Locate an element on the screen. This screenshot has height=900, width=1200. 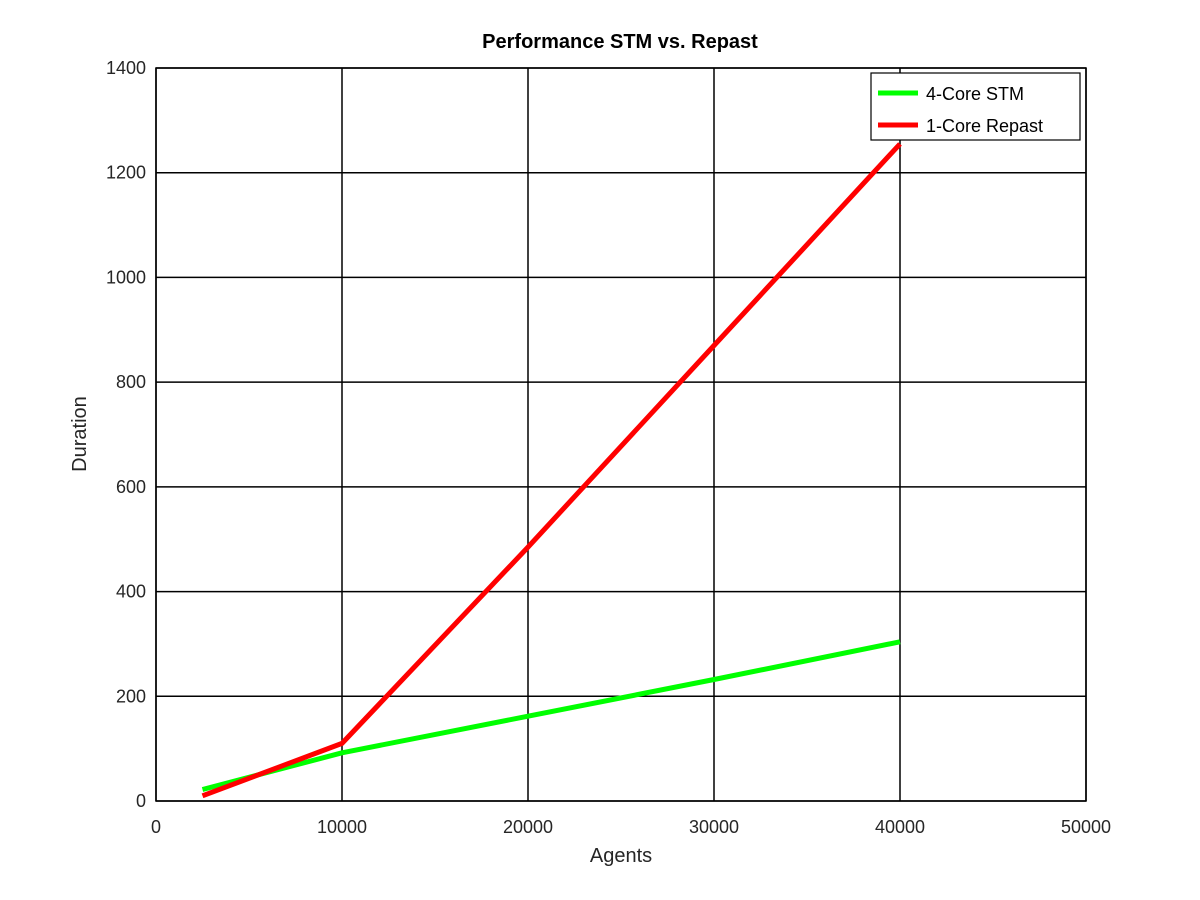
x-axis-label: Agents is located at coordinates (621, 856).